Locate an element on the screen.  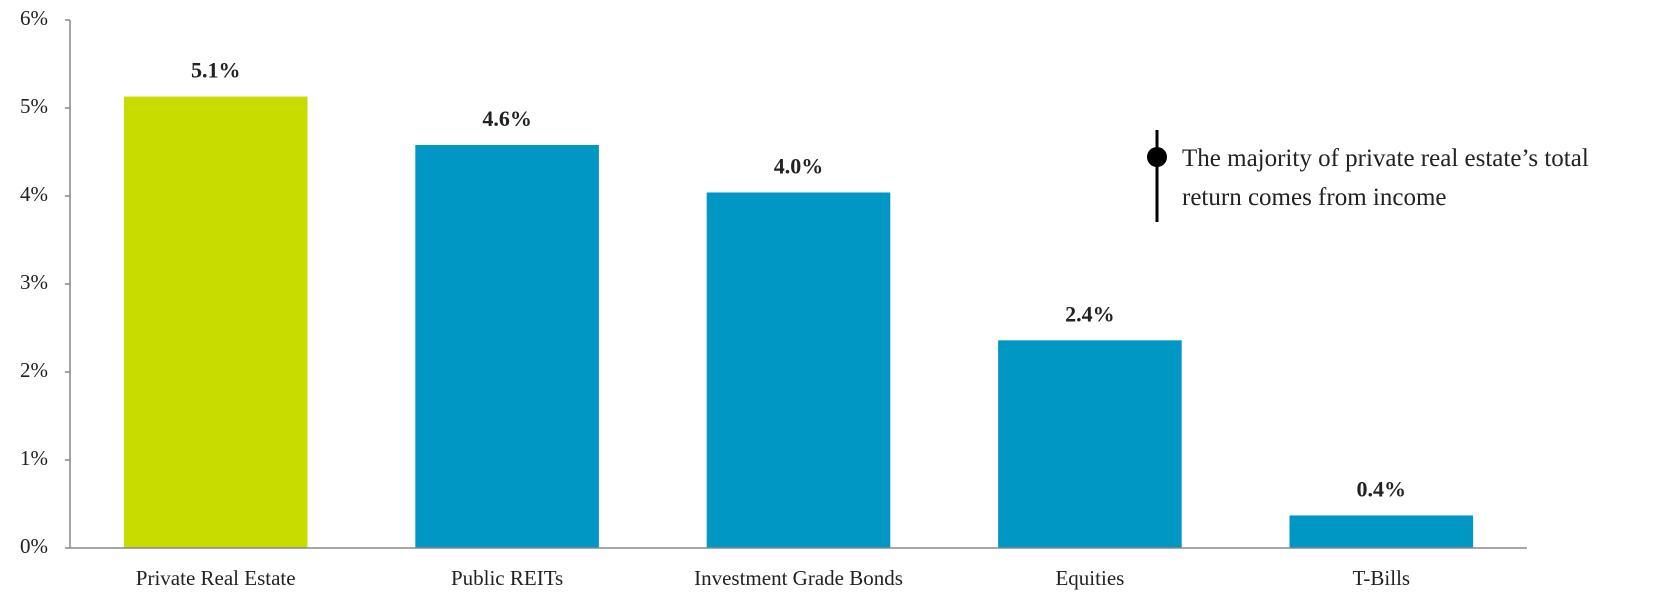
y-tick-label: 0% is located at coordinates (34, 546).